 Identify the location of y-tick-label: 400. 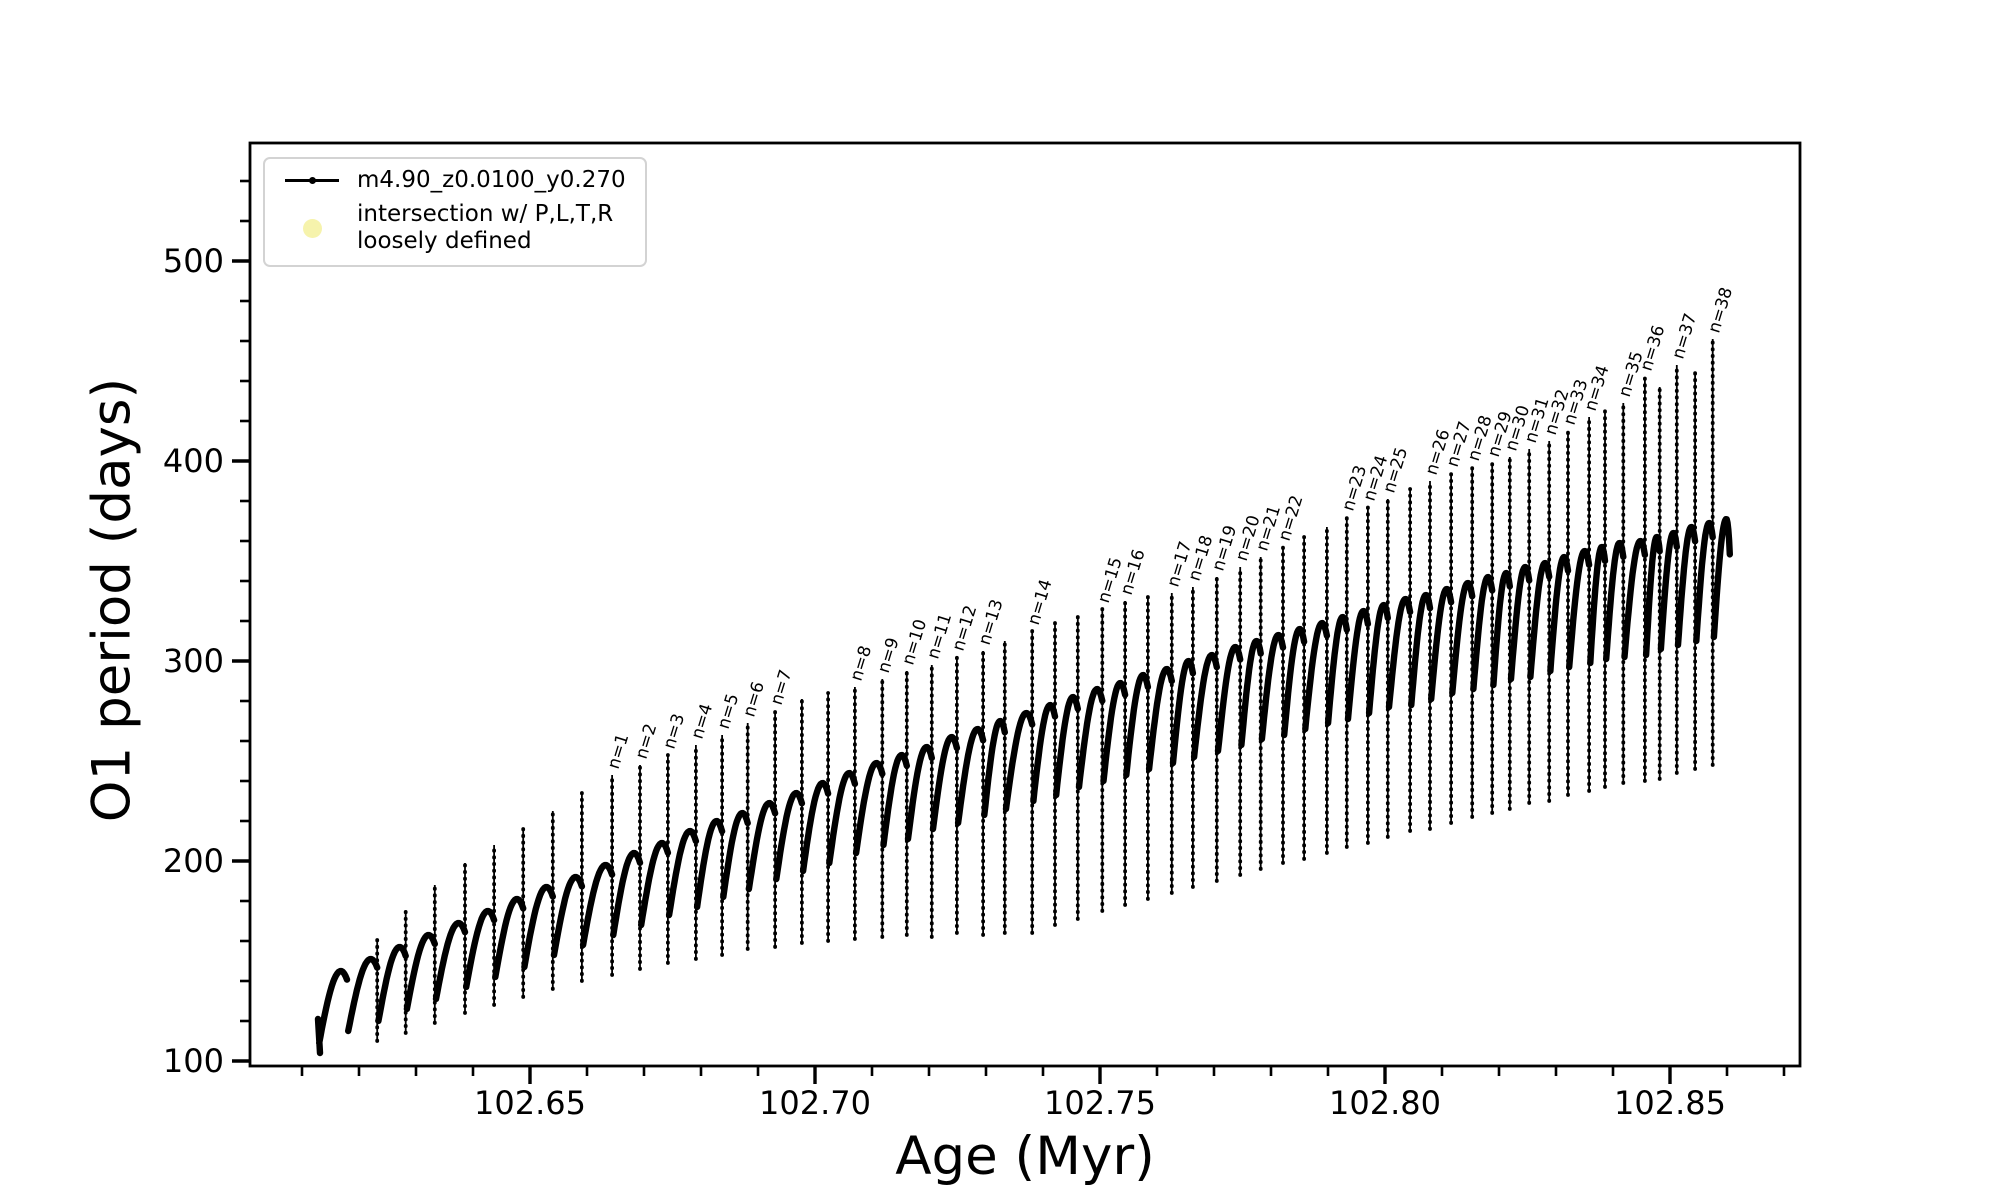
(193, 461).